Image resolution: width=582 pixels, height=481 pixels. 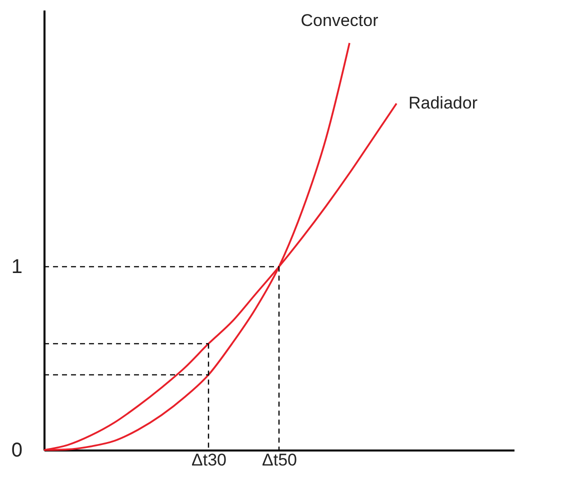 What do you see at coordinates (209, 460) in the screenshot?
I see `x-tick-label: Δt30` at bounding box center [209, 460].